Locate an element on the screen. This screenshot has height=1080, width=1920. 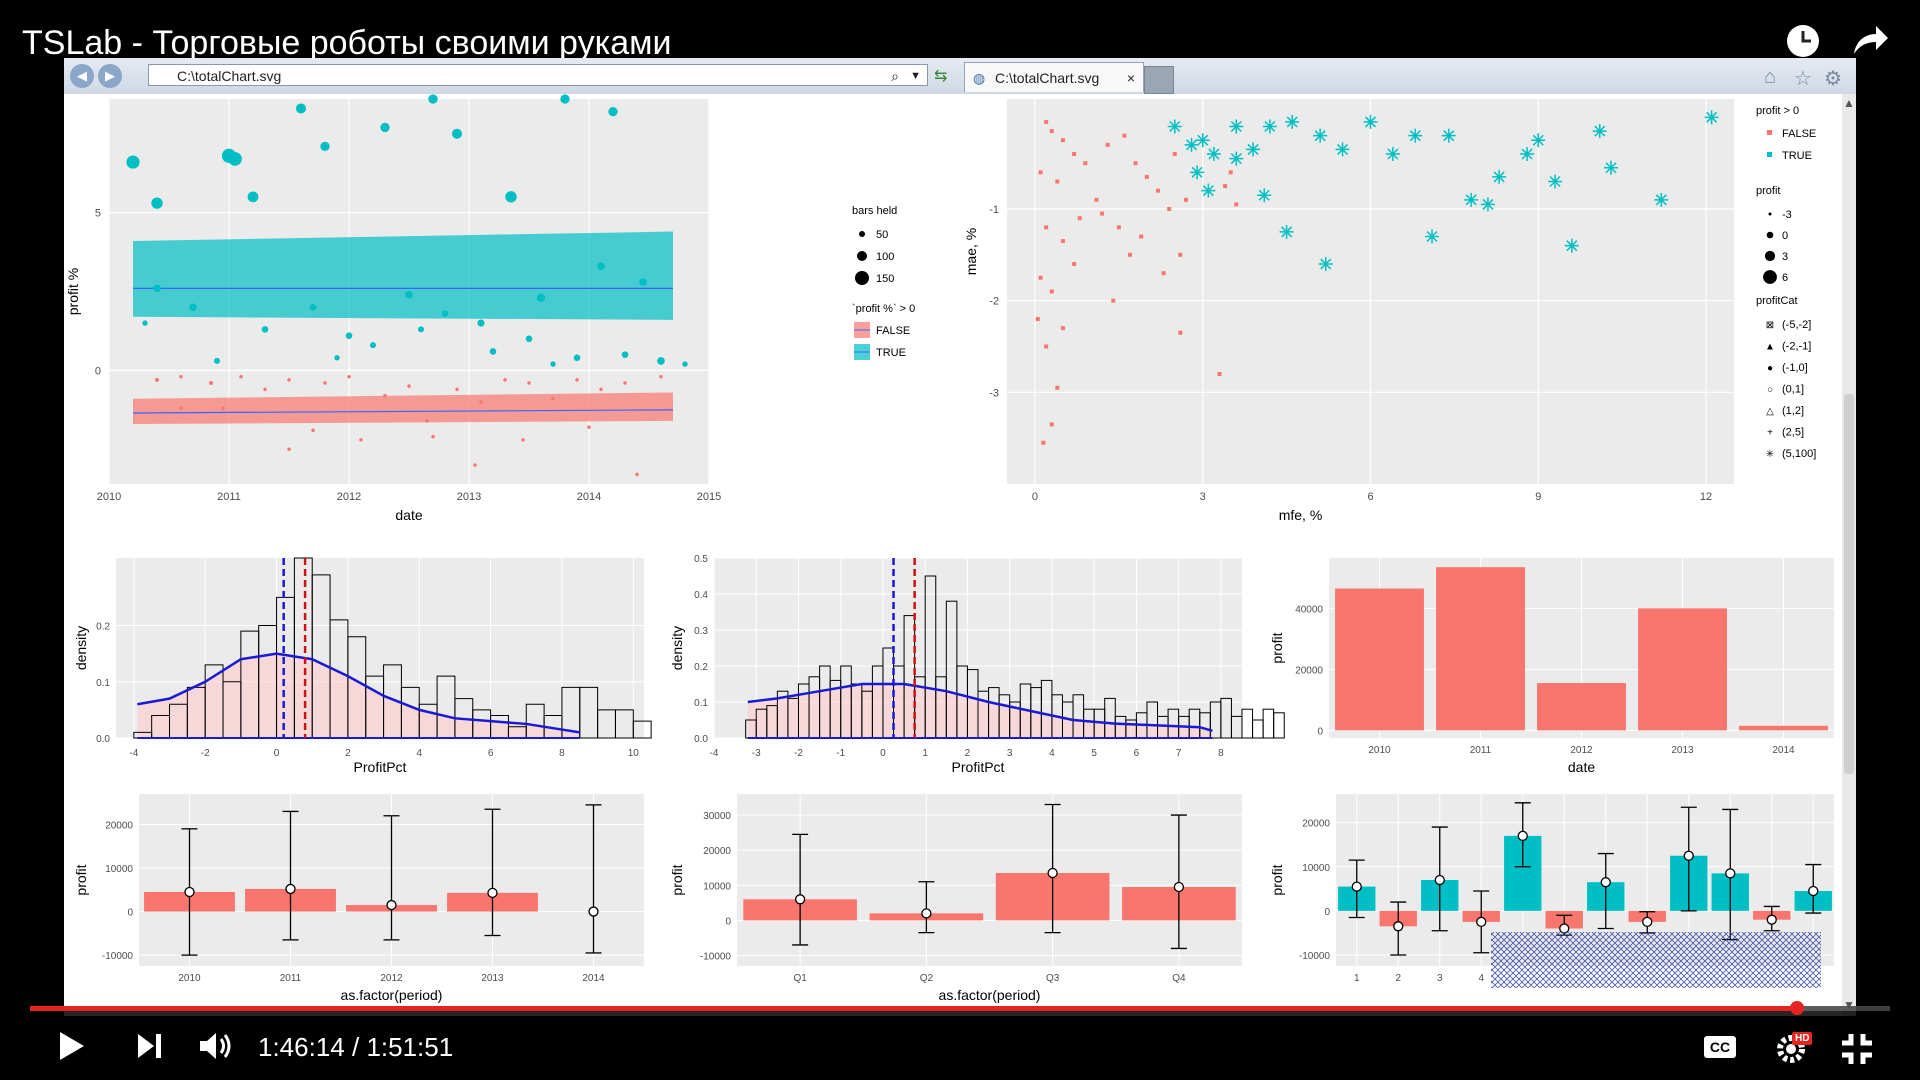
captions-button: CC is located at coordinates (1720, 1047).